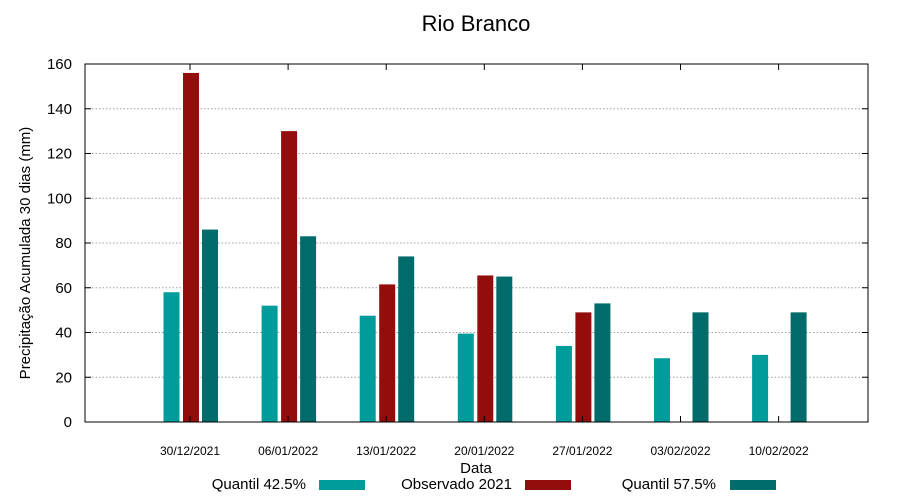 The width and height of the screenshot is (900, 500). What do you see at coordinates (63, 377) in the screenshot?
I see `y-tick-label: 20` at bounding box center [63, 377].